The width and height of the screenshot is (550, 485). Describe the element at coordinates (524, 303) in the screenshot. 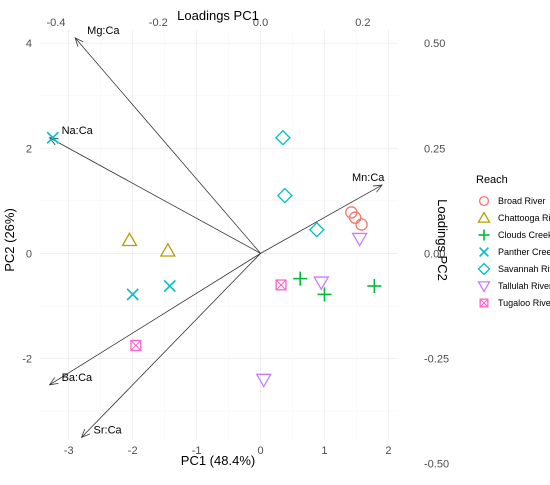

I see `legend-entry-label: Tugaloo River` at that location.